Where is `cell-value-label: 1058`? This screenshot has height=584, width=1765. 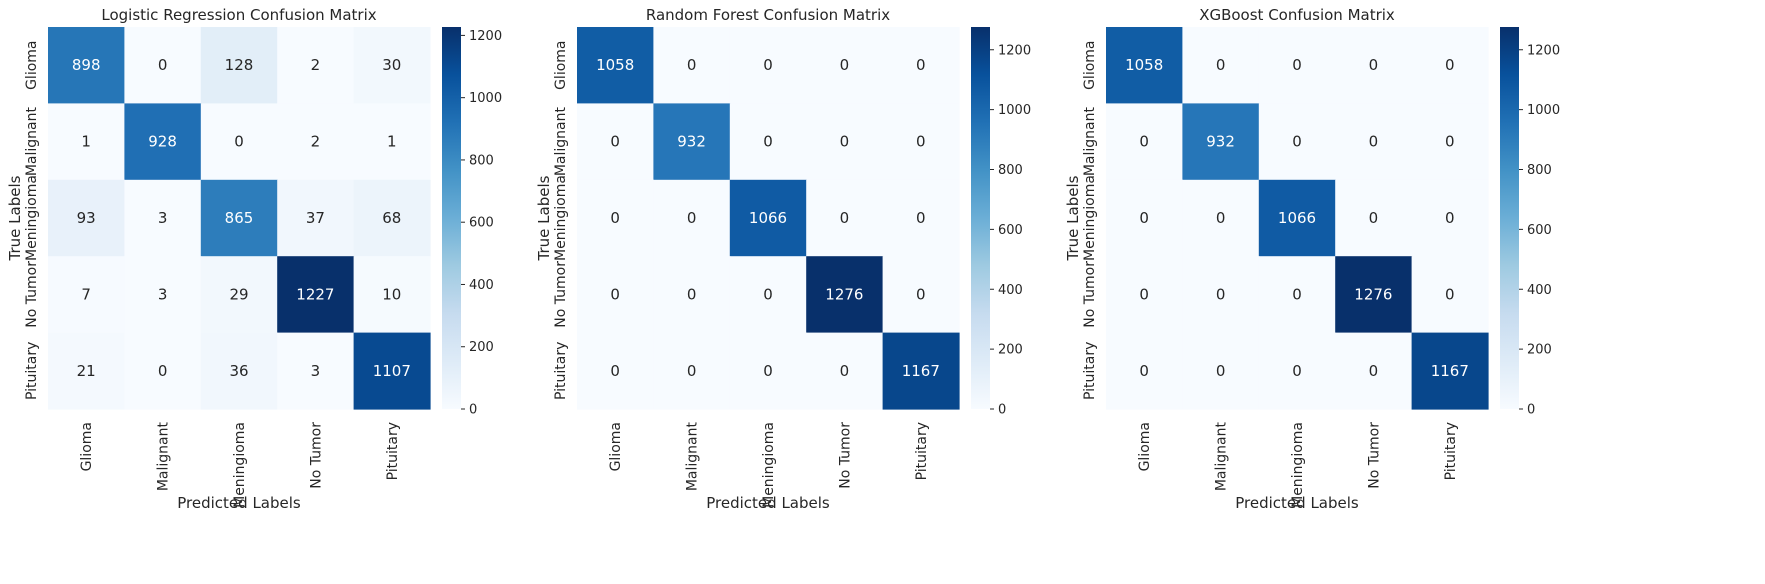 cell-value-label: 1058 is located at coordinates (1144, 65).